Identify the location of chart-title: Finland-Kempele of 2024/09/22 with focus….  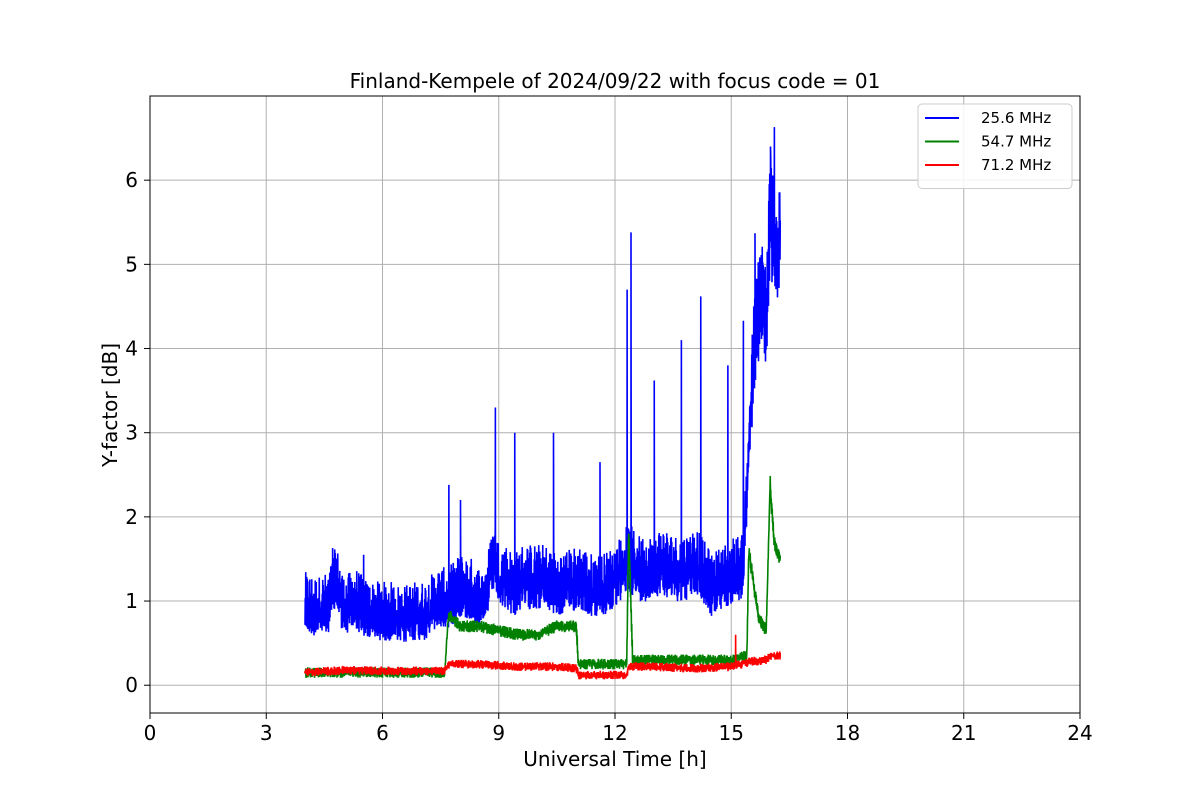
(615, 81).